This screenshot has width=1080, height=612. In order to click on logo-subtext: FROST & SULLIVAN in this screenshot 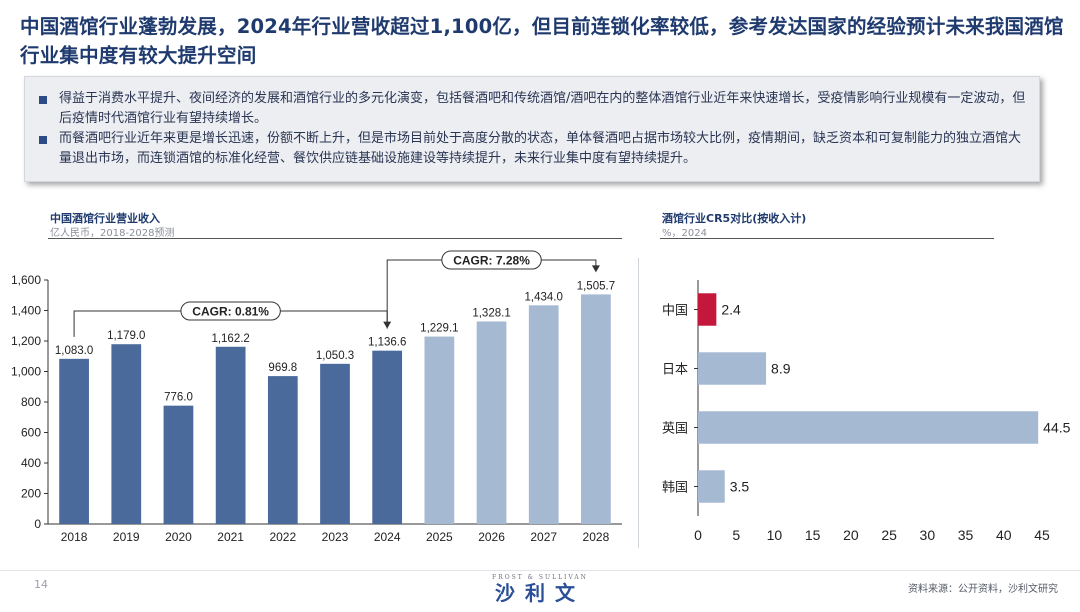, I will do `click(540, 577)`.